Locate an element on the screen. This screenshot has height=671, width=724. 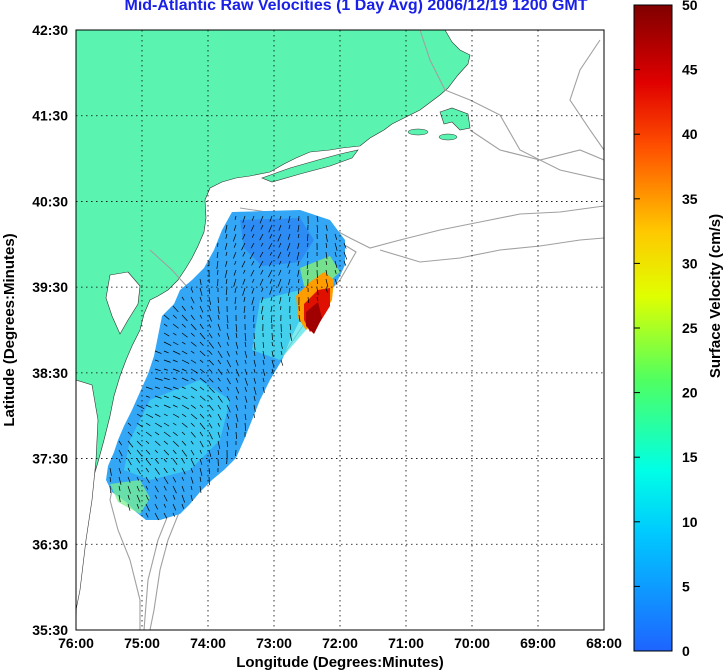
x-tick-label: 69:00 is located at coordinates (538, 643).